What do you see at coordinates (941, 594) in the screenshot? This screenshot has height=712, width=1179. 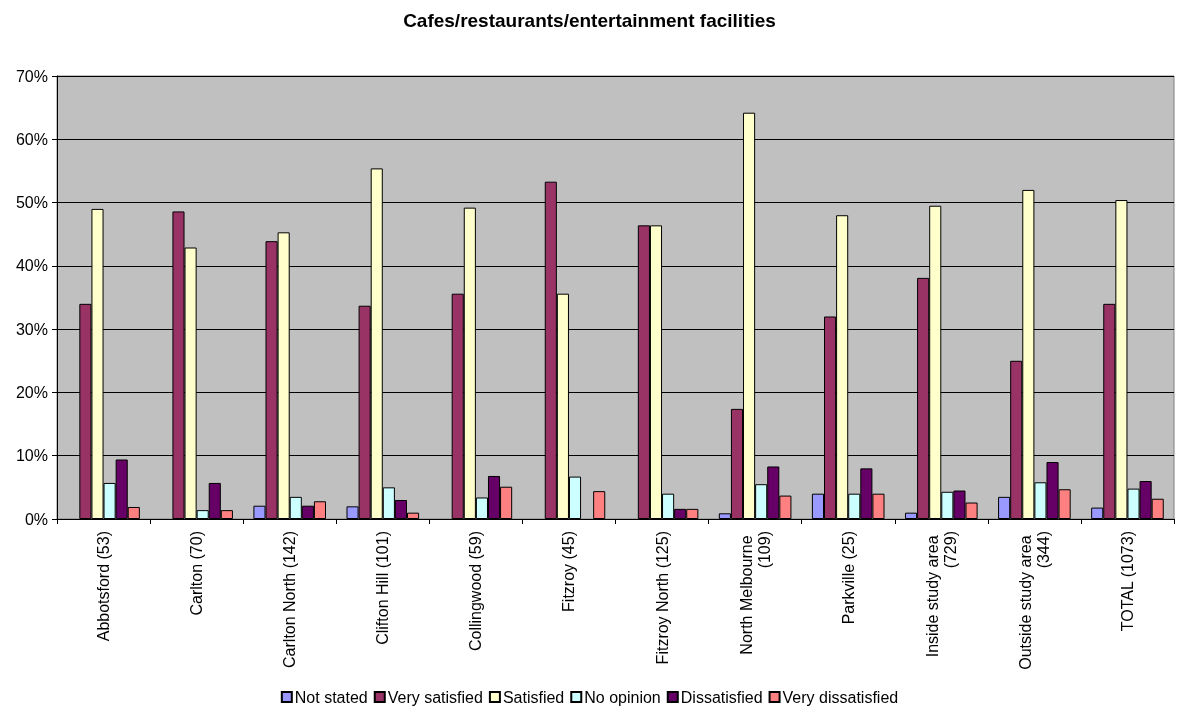 I see `x-tick-label: Inside study area (729)` at bounding box center [941, 594].